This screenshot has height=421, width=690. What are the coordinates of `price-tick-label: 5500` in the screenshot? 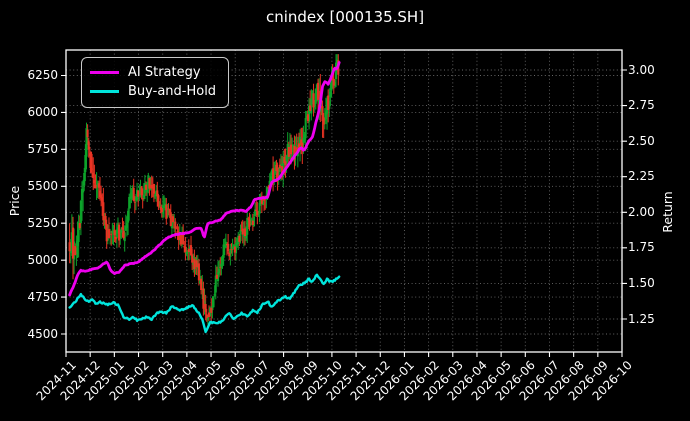 It's located at (42, 185).